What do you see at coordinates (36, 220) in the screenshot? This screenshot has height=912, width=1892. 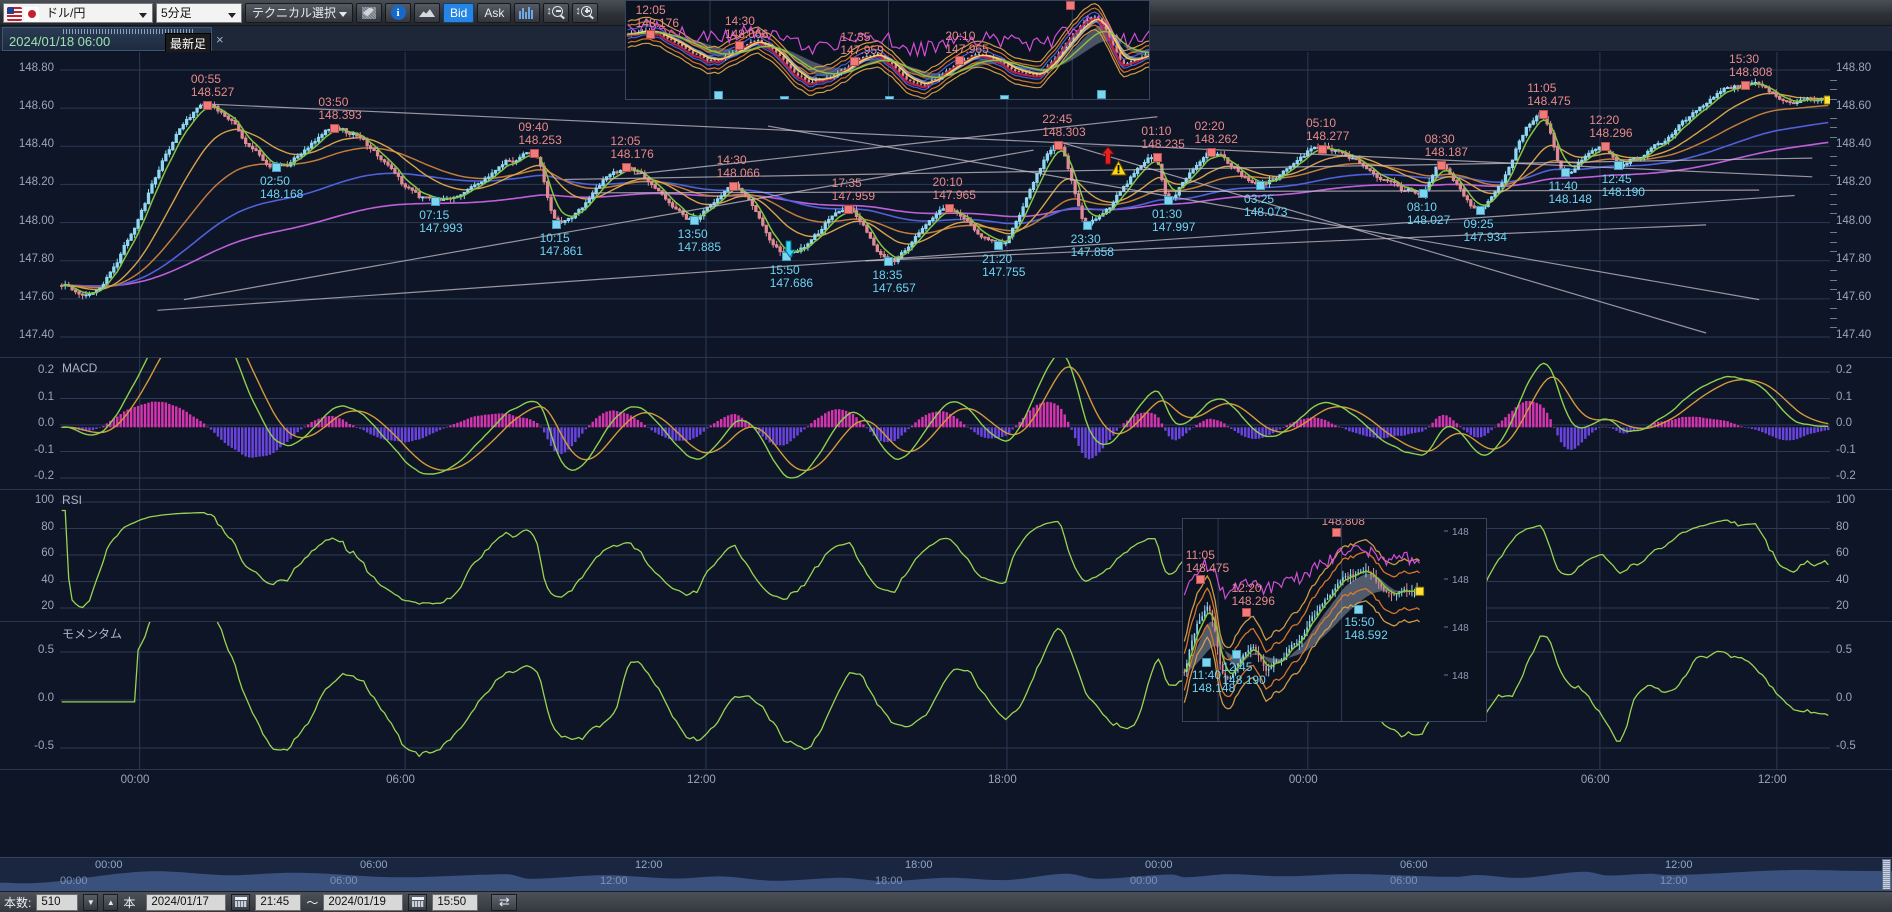 I see `price-tick-left: 148.00` at bounding box center [36, 220].